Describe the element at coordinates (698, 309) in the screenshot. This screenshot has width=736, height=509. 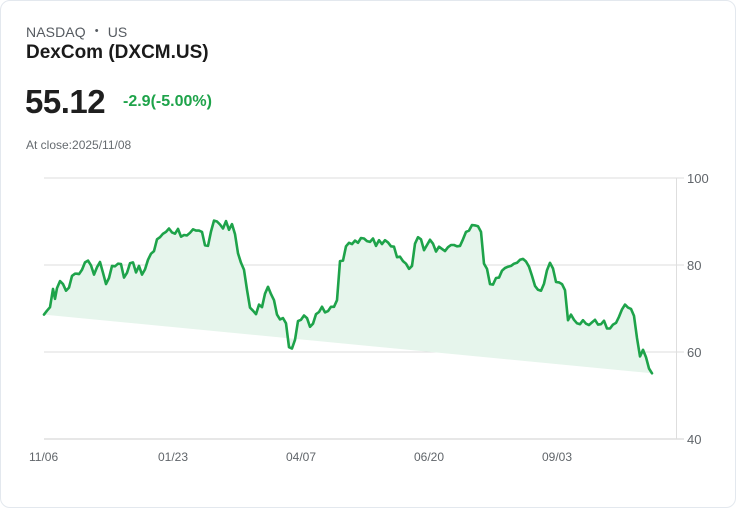
I see `y-axis-labels: 100 80 60 40` at that location.